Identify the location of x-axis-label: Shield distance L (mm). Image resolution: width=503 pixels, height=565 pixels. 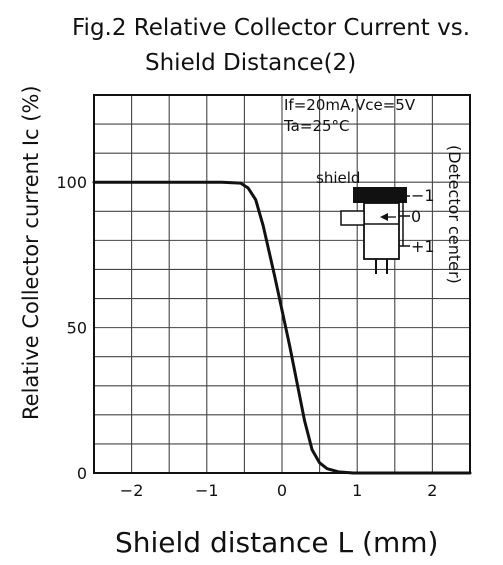
(276, 542).